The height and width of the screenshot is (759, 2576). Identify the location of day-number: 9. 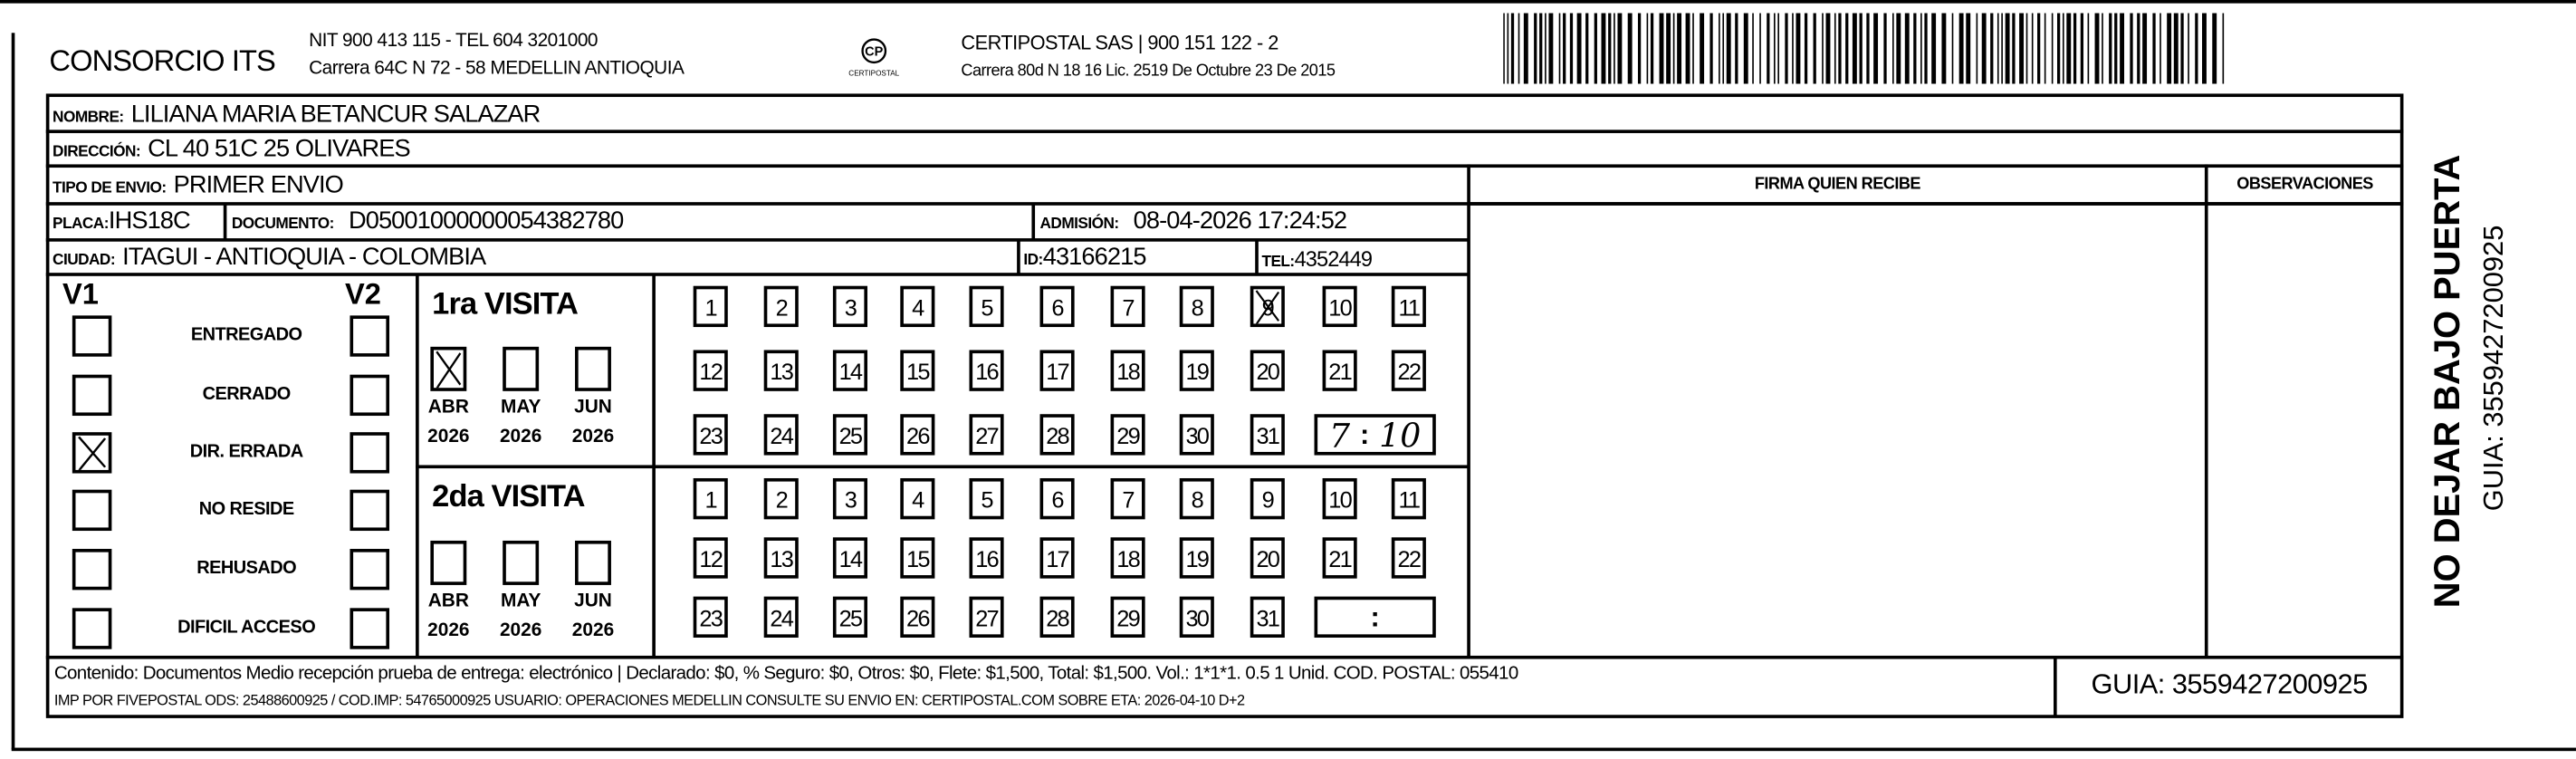
(1268, 499).